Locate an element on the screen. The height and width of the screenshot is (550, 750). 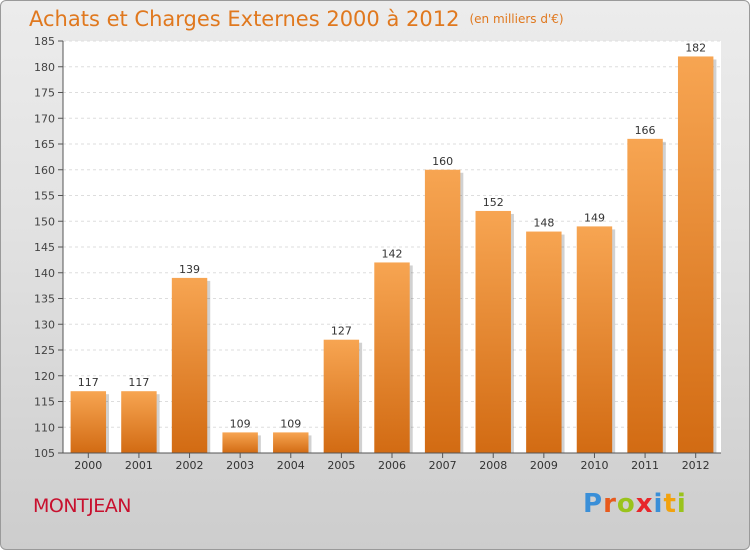
x-tick-label: 2000 is located at coordinates (88, 465).